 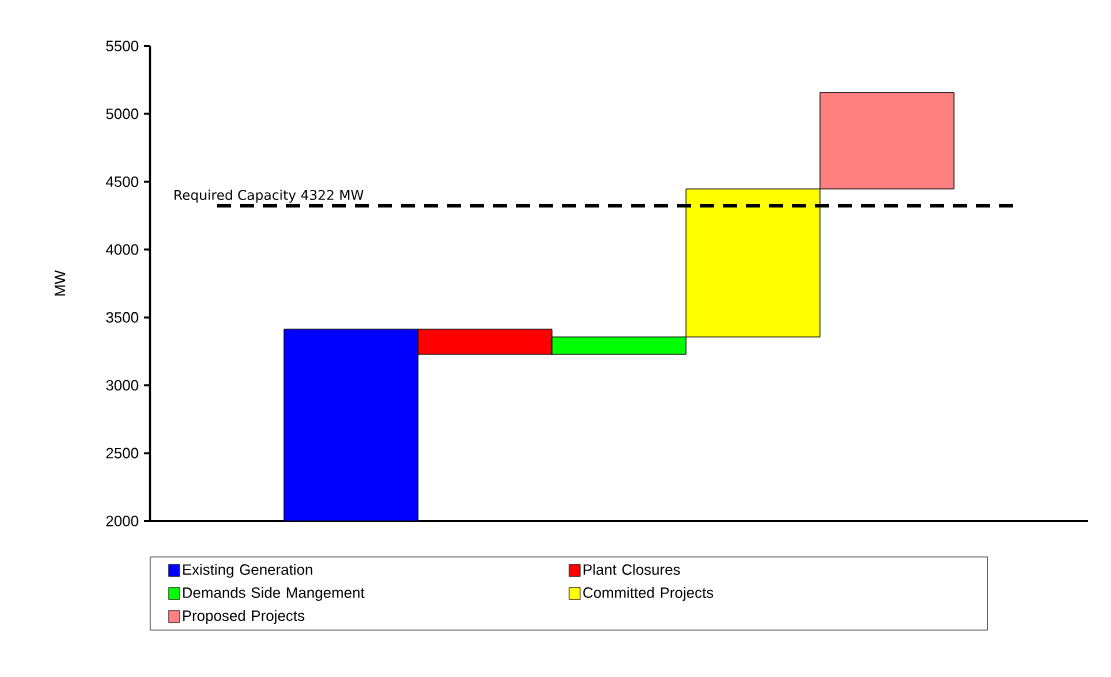 What do you see at coordinates (122, 181) in the screenshot?
I see `y-tick-label: 4500` at bounding box center [122, 181].